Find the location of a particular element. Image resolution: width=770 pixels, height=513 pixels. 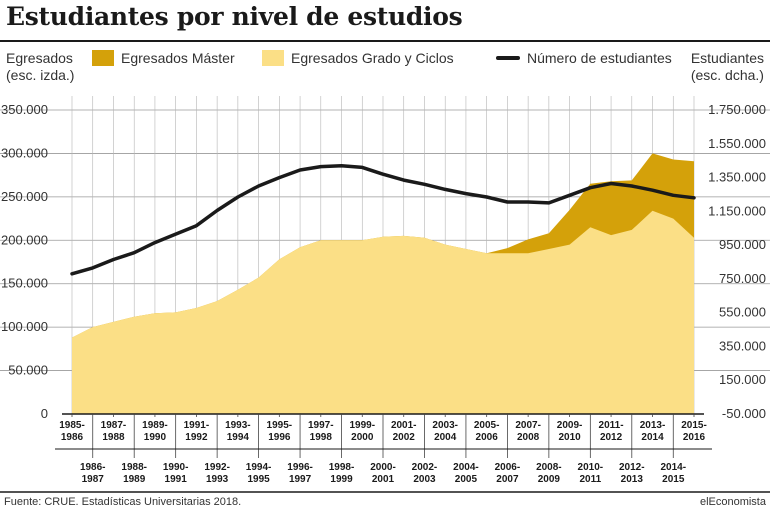

x-tick-label: 2014 is located at coordinates (652, 437).